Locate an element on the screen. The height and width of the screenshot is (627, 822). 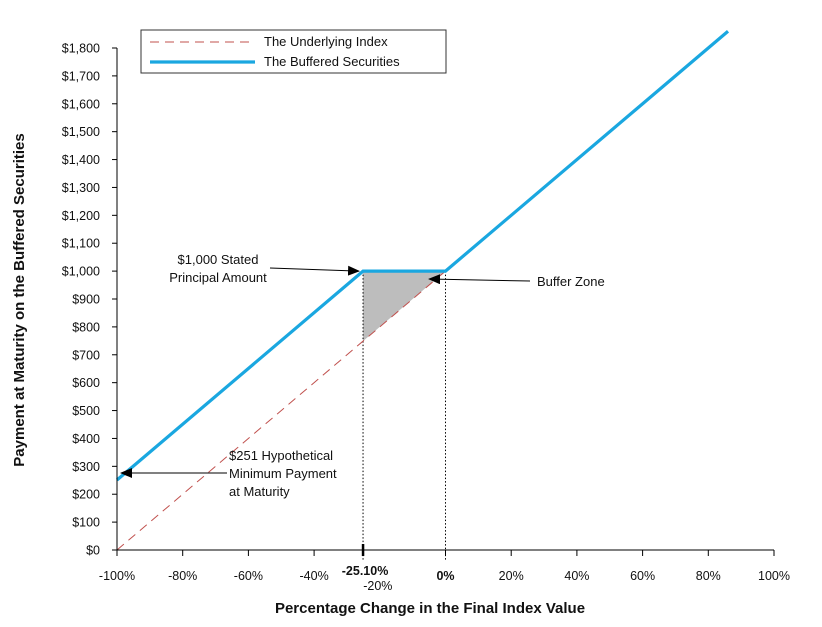
y-tick-label: $1,400 is located at coordinates (81, 160).